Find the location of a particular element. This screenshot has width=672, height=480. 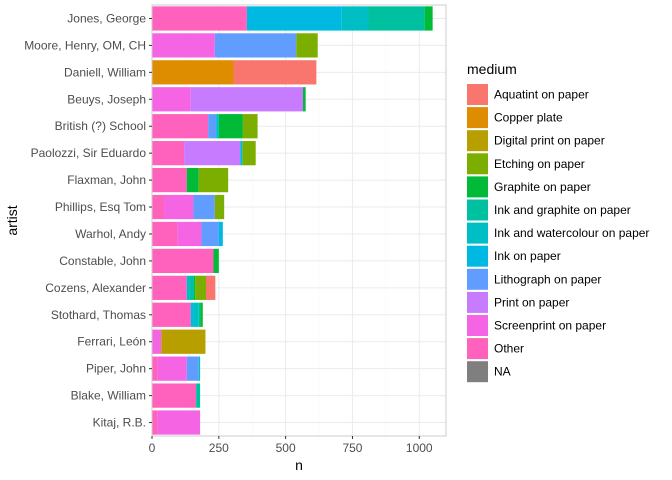

y-tick-label: Moore, Henry, OM, CH is located at coordinates (85, 45).